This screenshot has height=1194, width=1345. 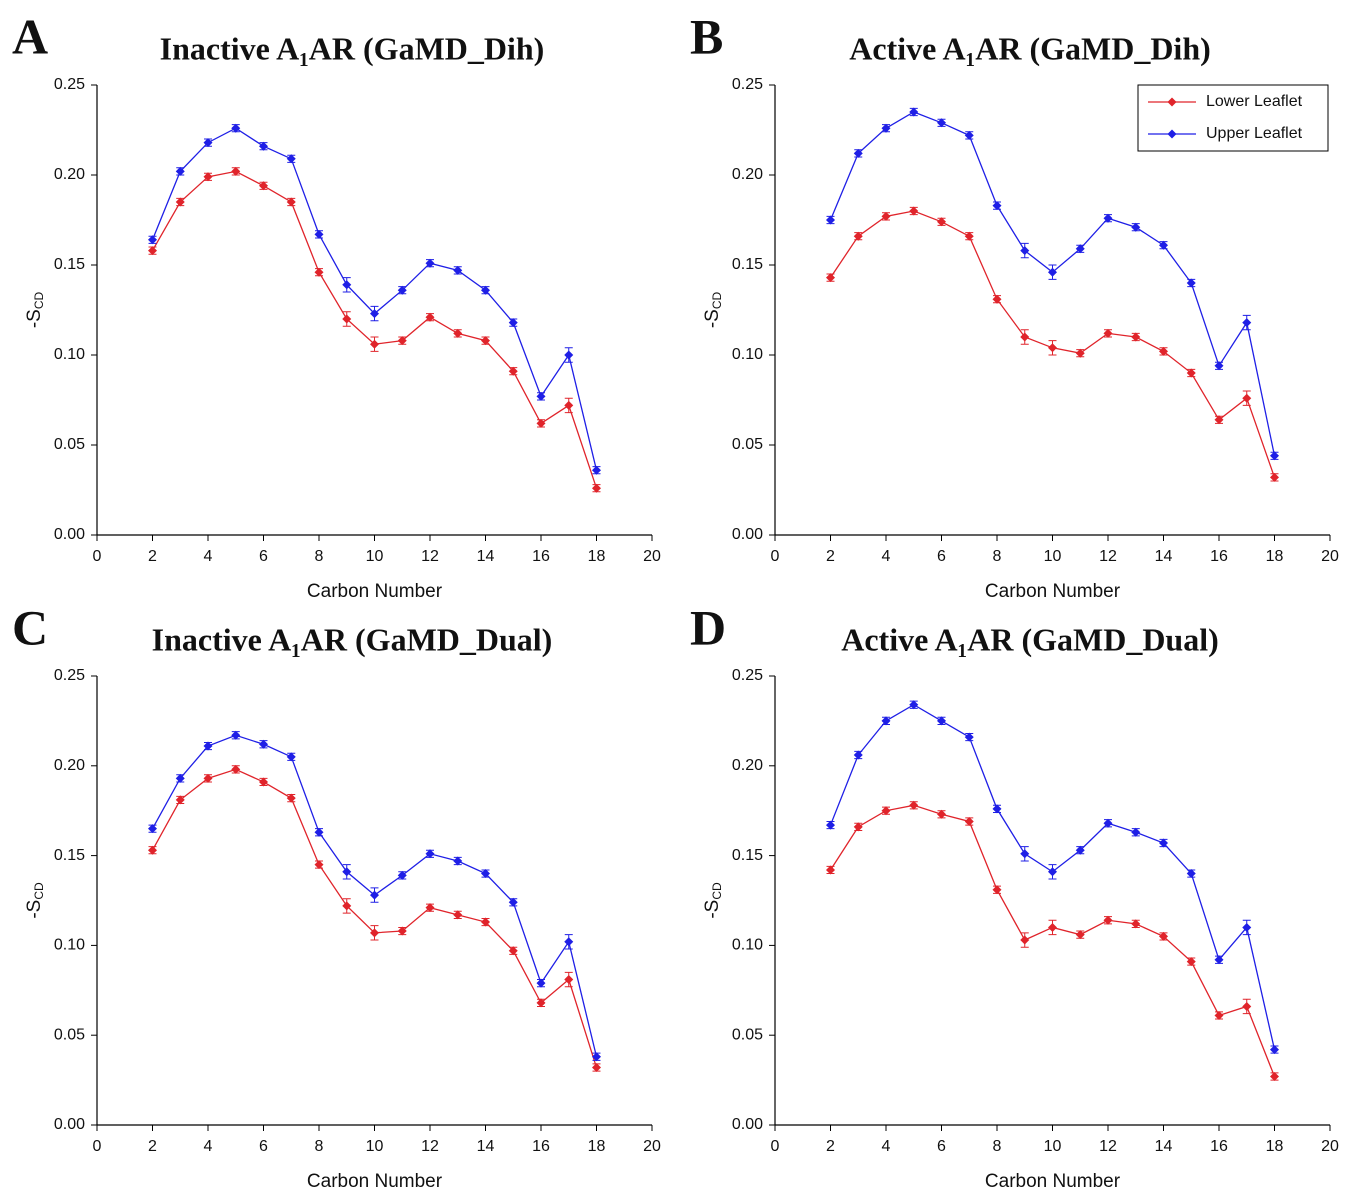 I want to click on x-tick-label: 18, so click(x=1275, y=556).